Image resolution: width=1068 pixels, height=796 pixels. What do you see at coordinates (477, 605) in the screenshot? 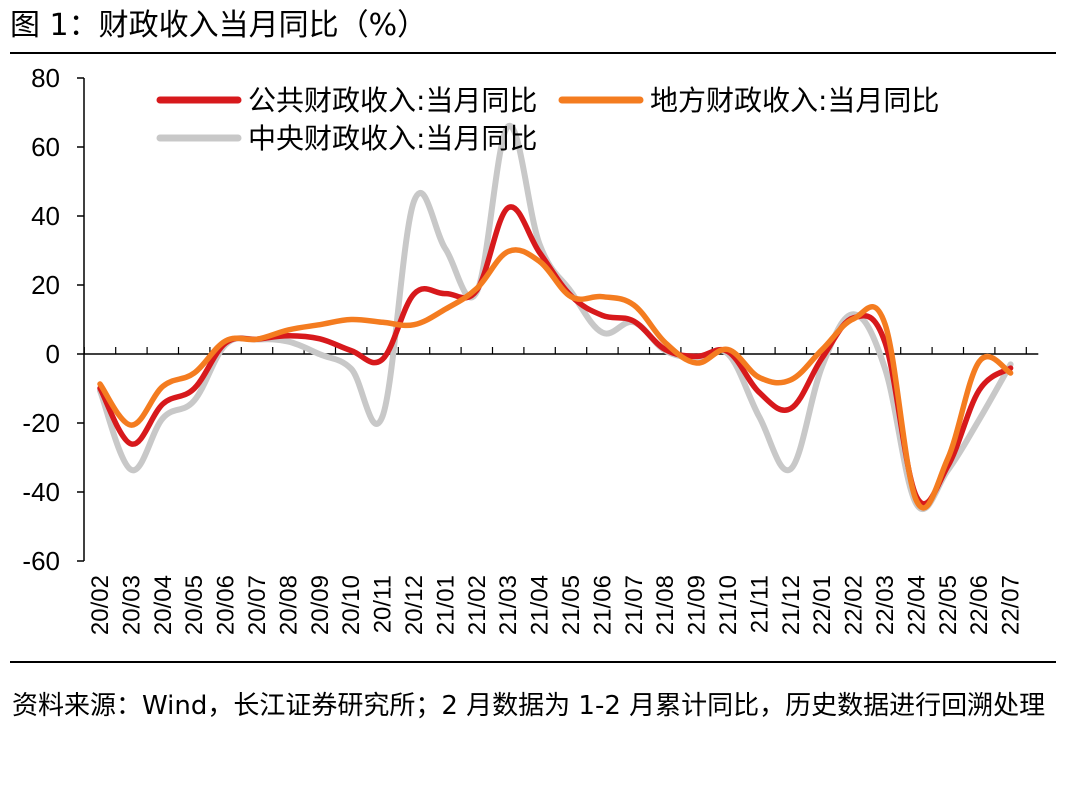
I see `x-tick-label: 21/02` at bounding box center [477, 605].